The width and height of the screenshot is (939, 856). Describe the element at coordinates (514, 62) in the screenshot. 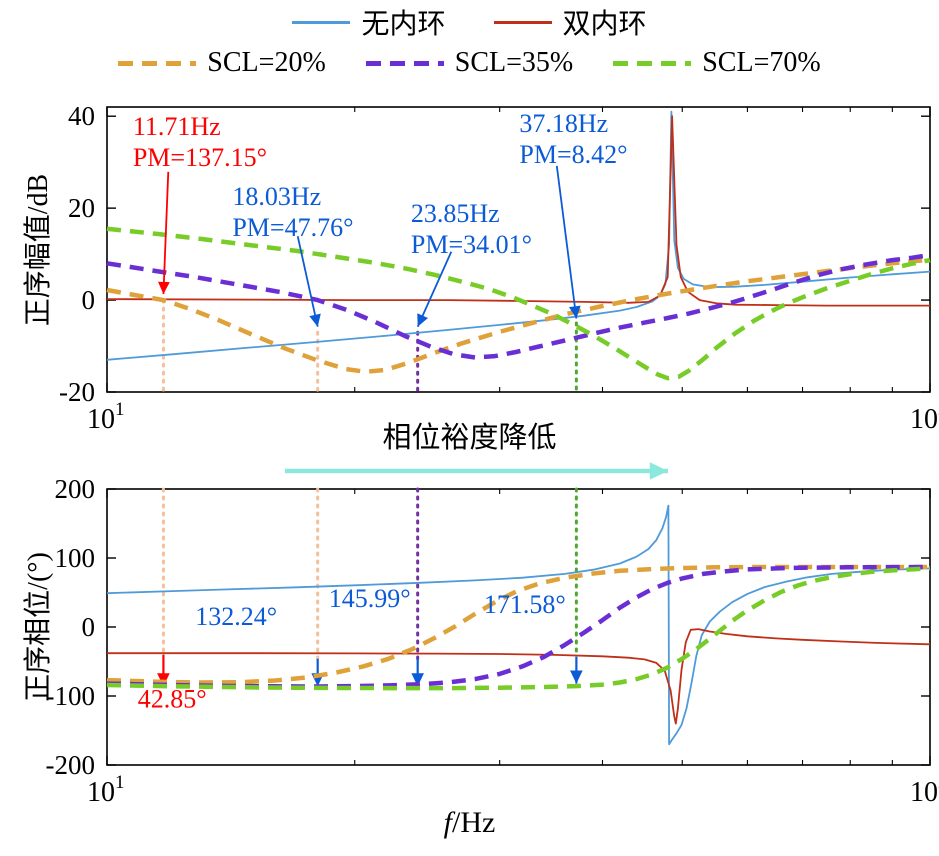

I see `legend-label: SCL=35%` at that location.